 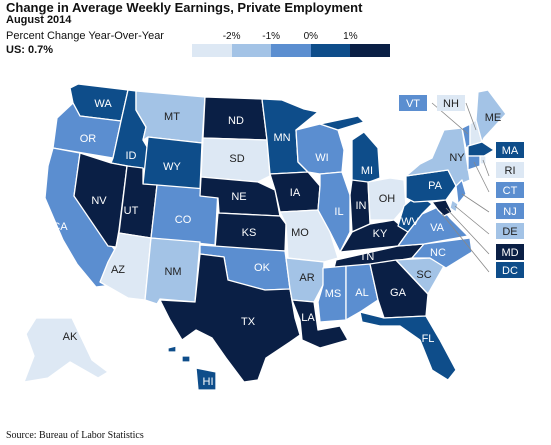 What do you see at coordinates (410, 222) in the screenshot?
I see `state-label-WV: WV` at bounding box center [410, 222].